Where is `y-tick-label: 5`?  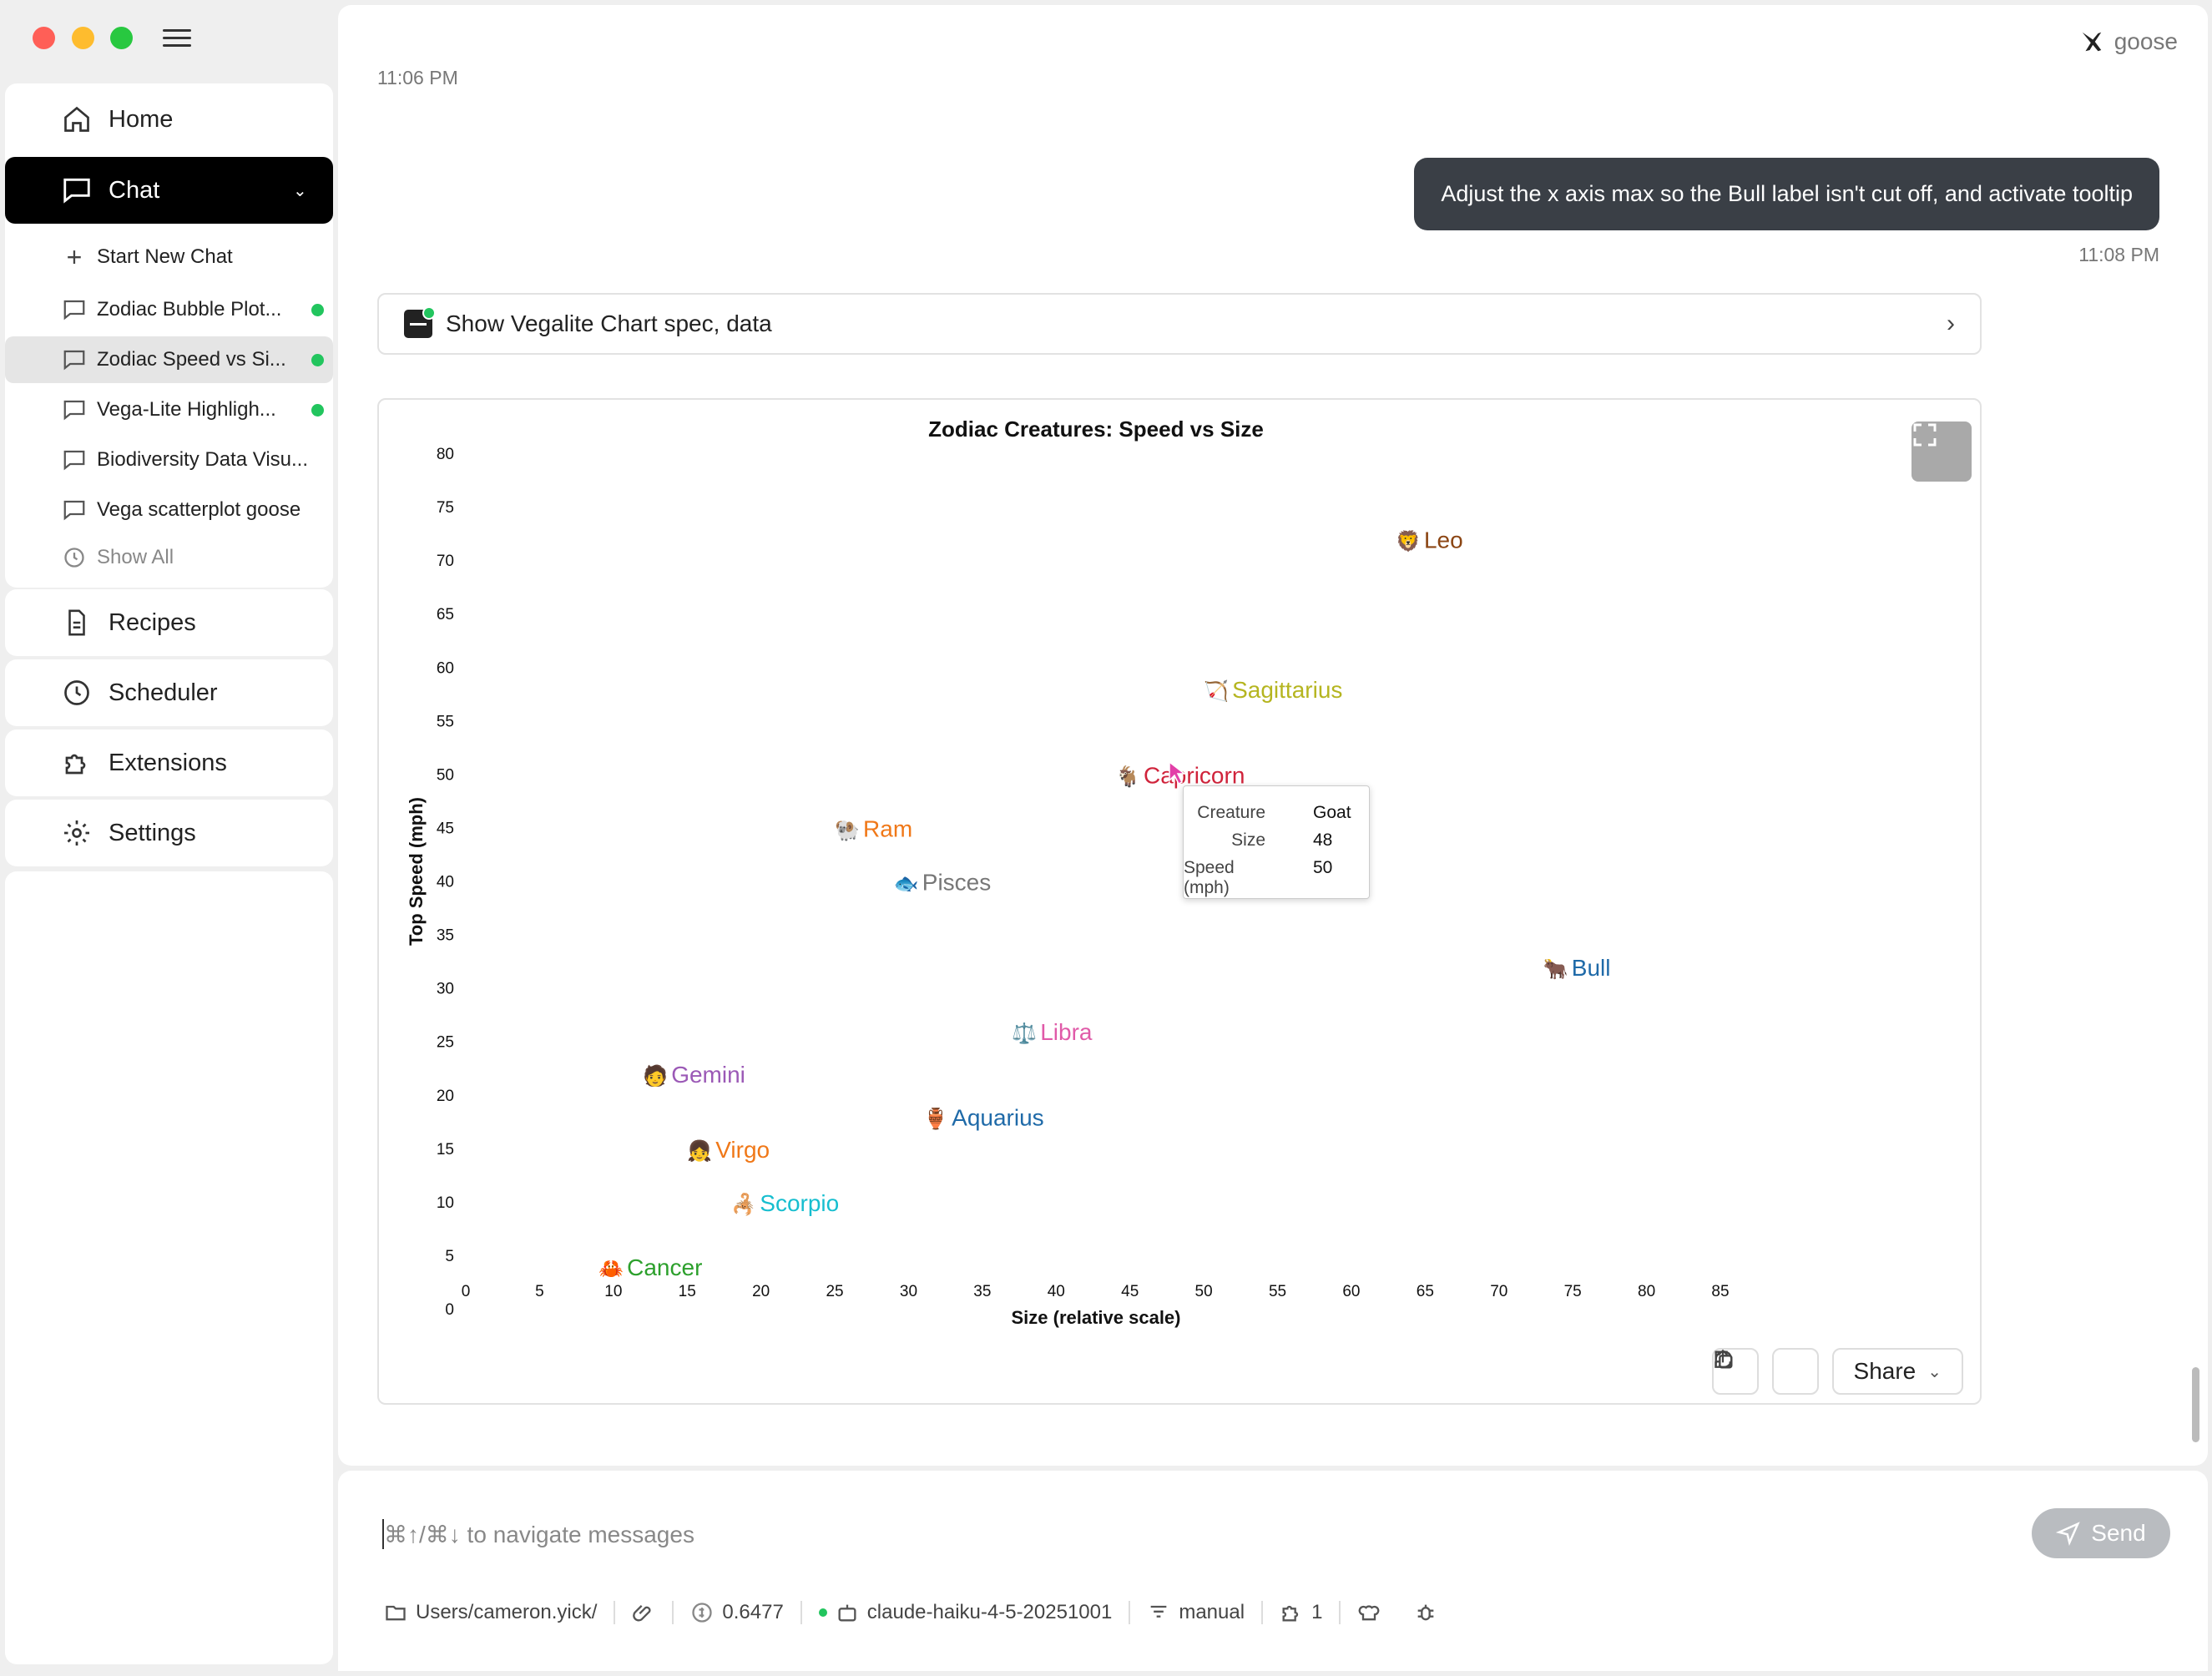 y-tick-label: 5 is located at coordinates (449, 1256).